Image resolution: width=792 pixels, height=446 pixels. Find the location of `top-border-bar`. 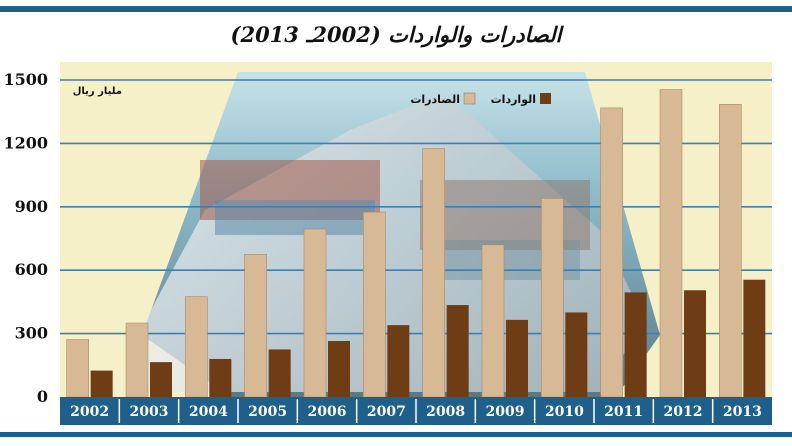

top-border-bar is located at coordinates (396, 9).